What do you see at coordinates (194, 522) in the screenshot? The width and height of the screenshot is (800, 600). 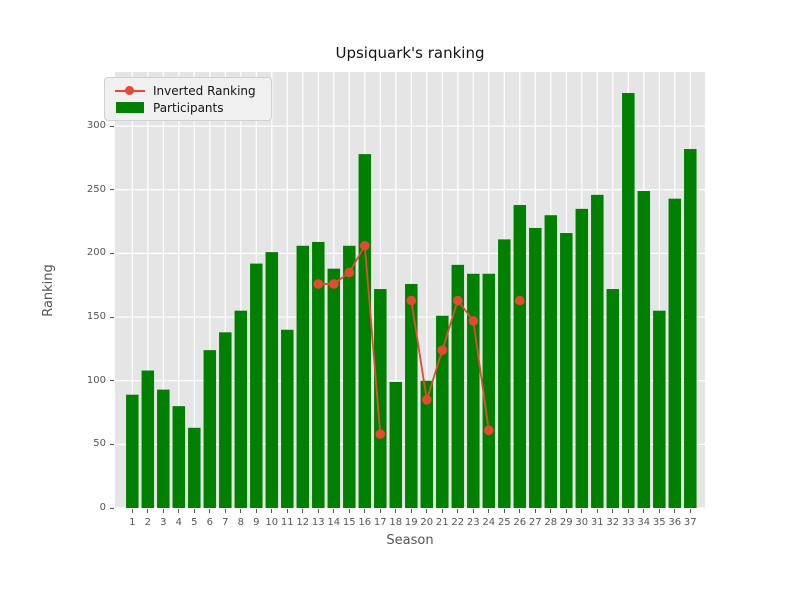 I see `x-tick-label: 5` at bounding box center [194, 522].